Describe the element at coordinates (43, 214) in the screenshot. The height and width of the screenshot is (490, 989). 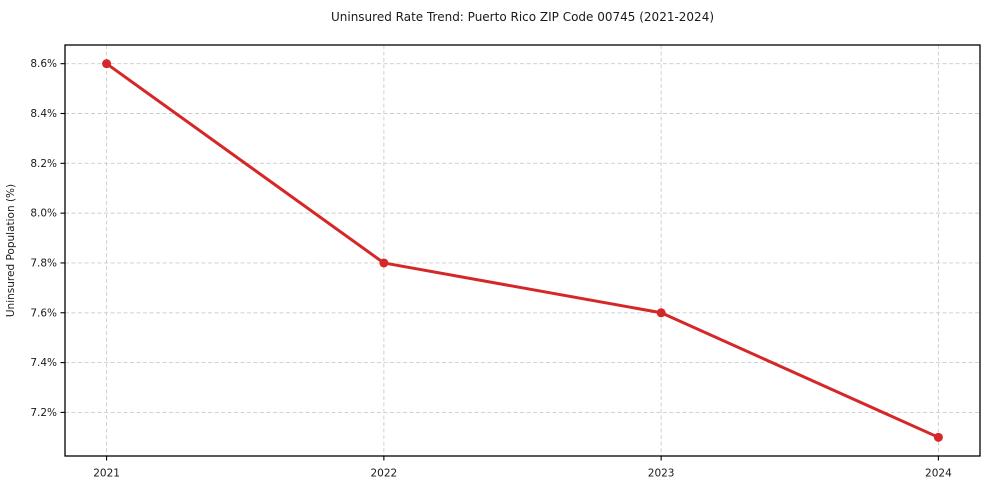
I see `y-tick-label: 8.0%` at that location.